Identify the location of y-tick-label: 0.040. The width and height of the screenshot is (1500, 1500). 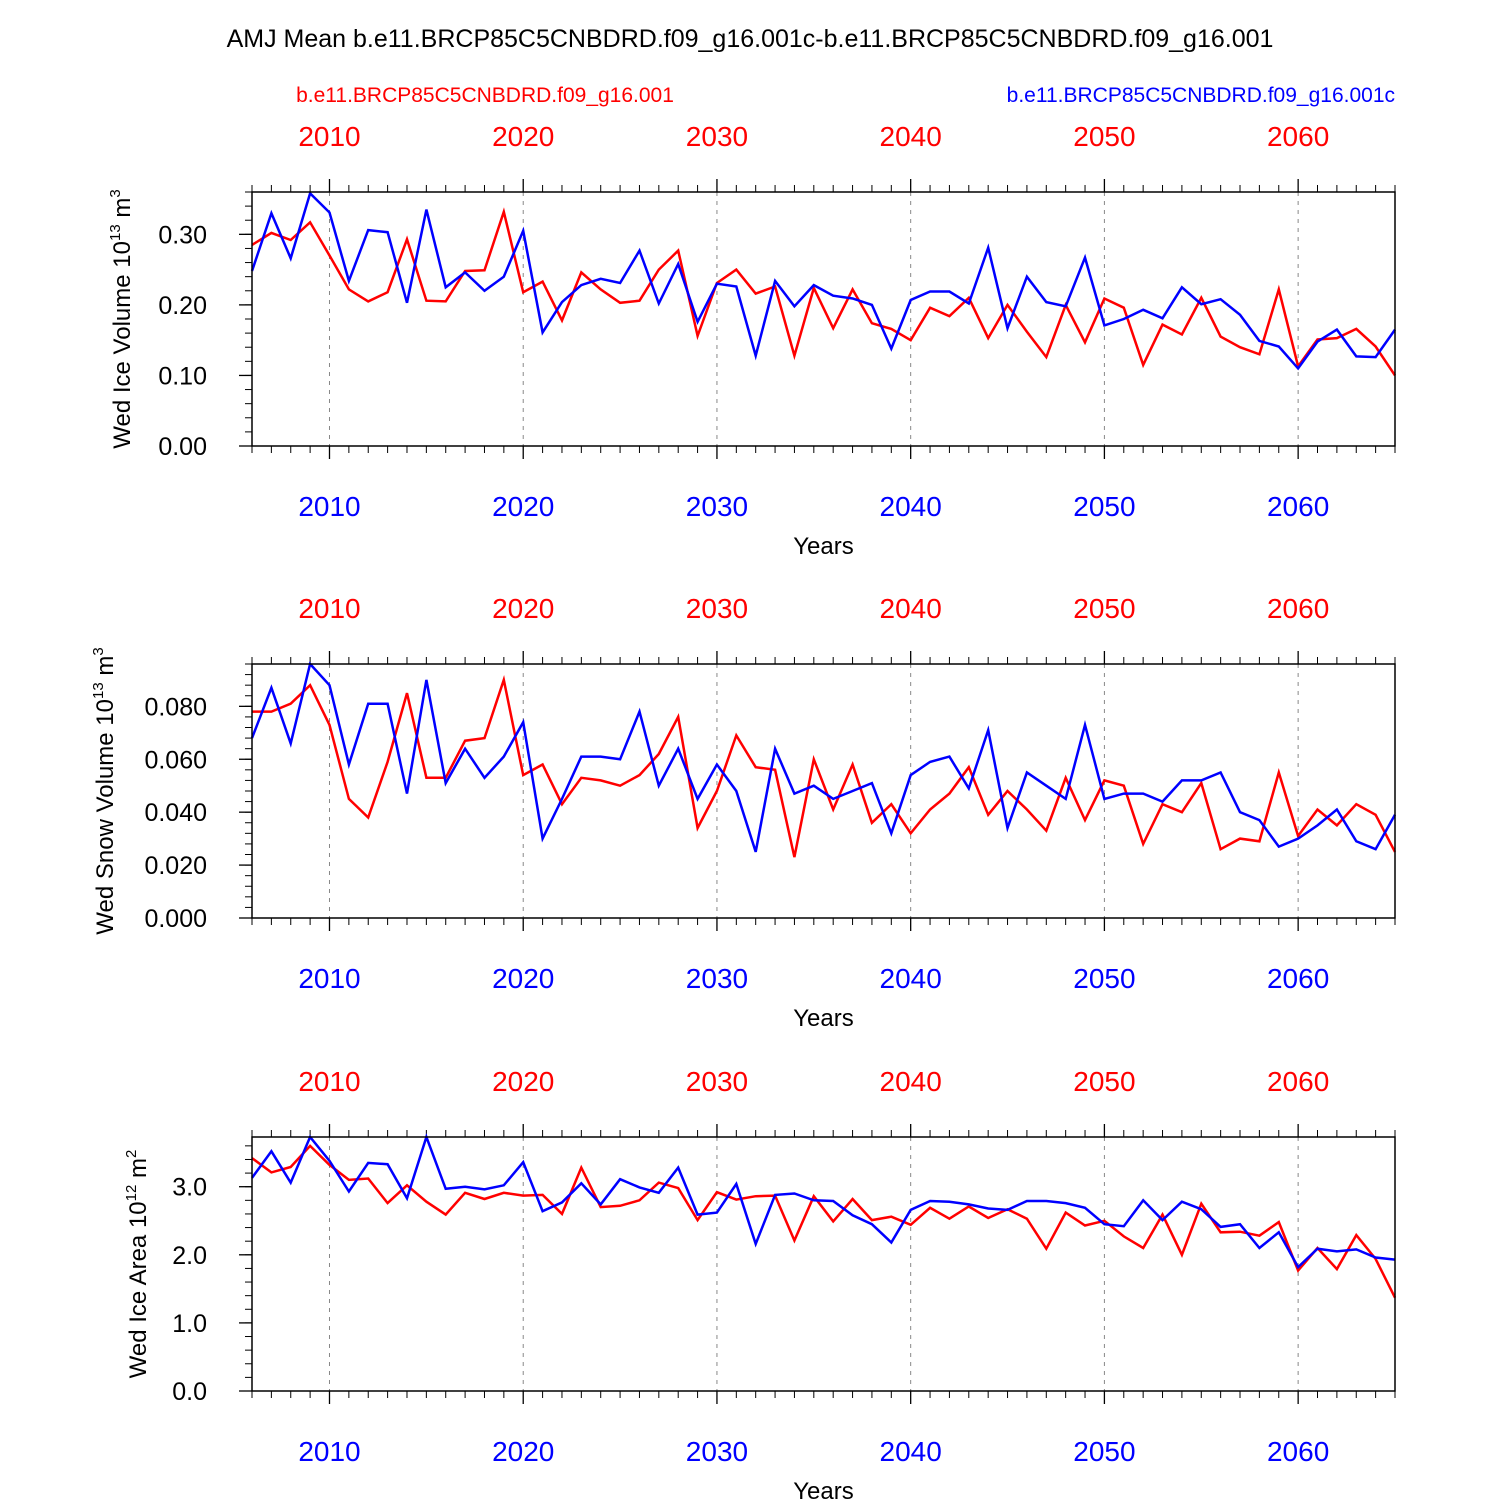
(175, 813).